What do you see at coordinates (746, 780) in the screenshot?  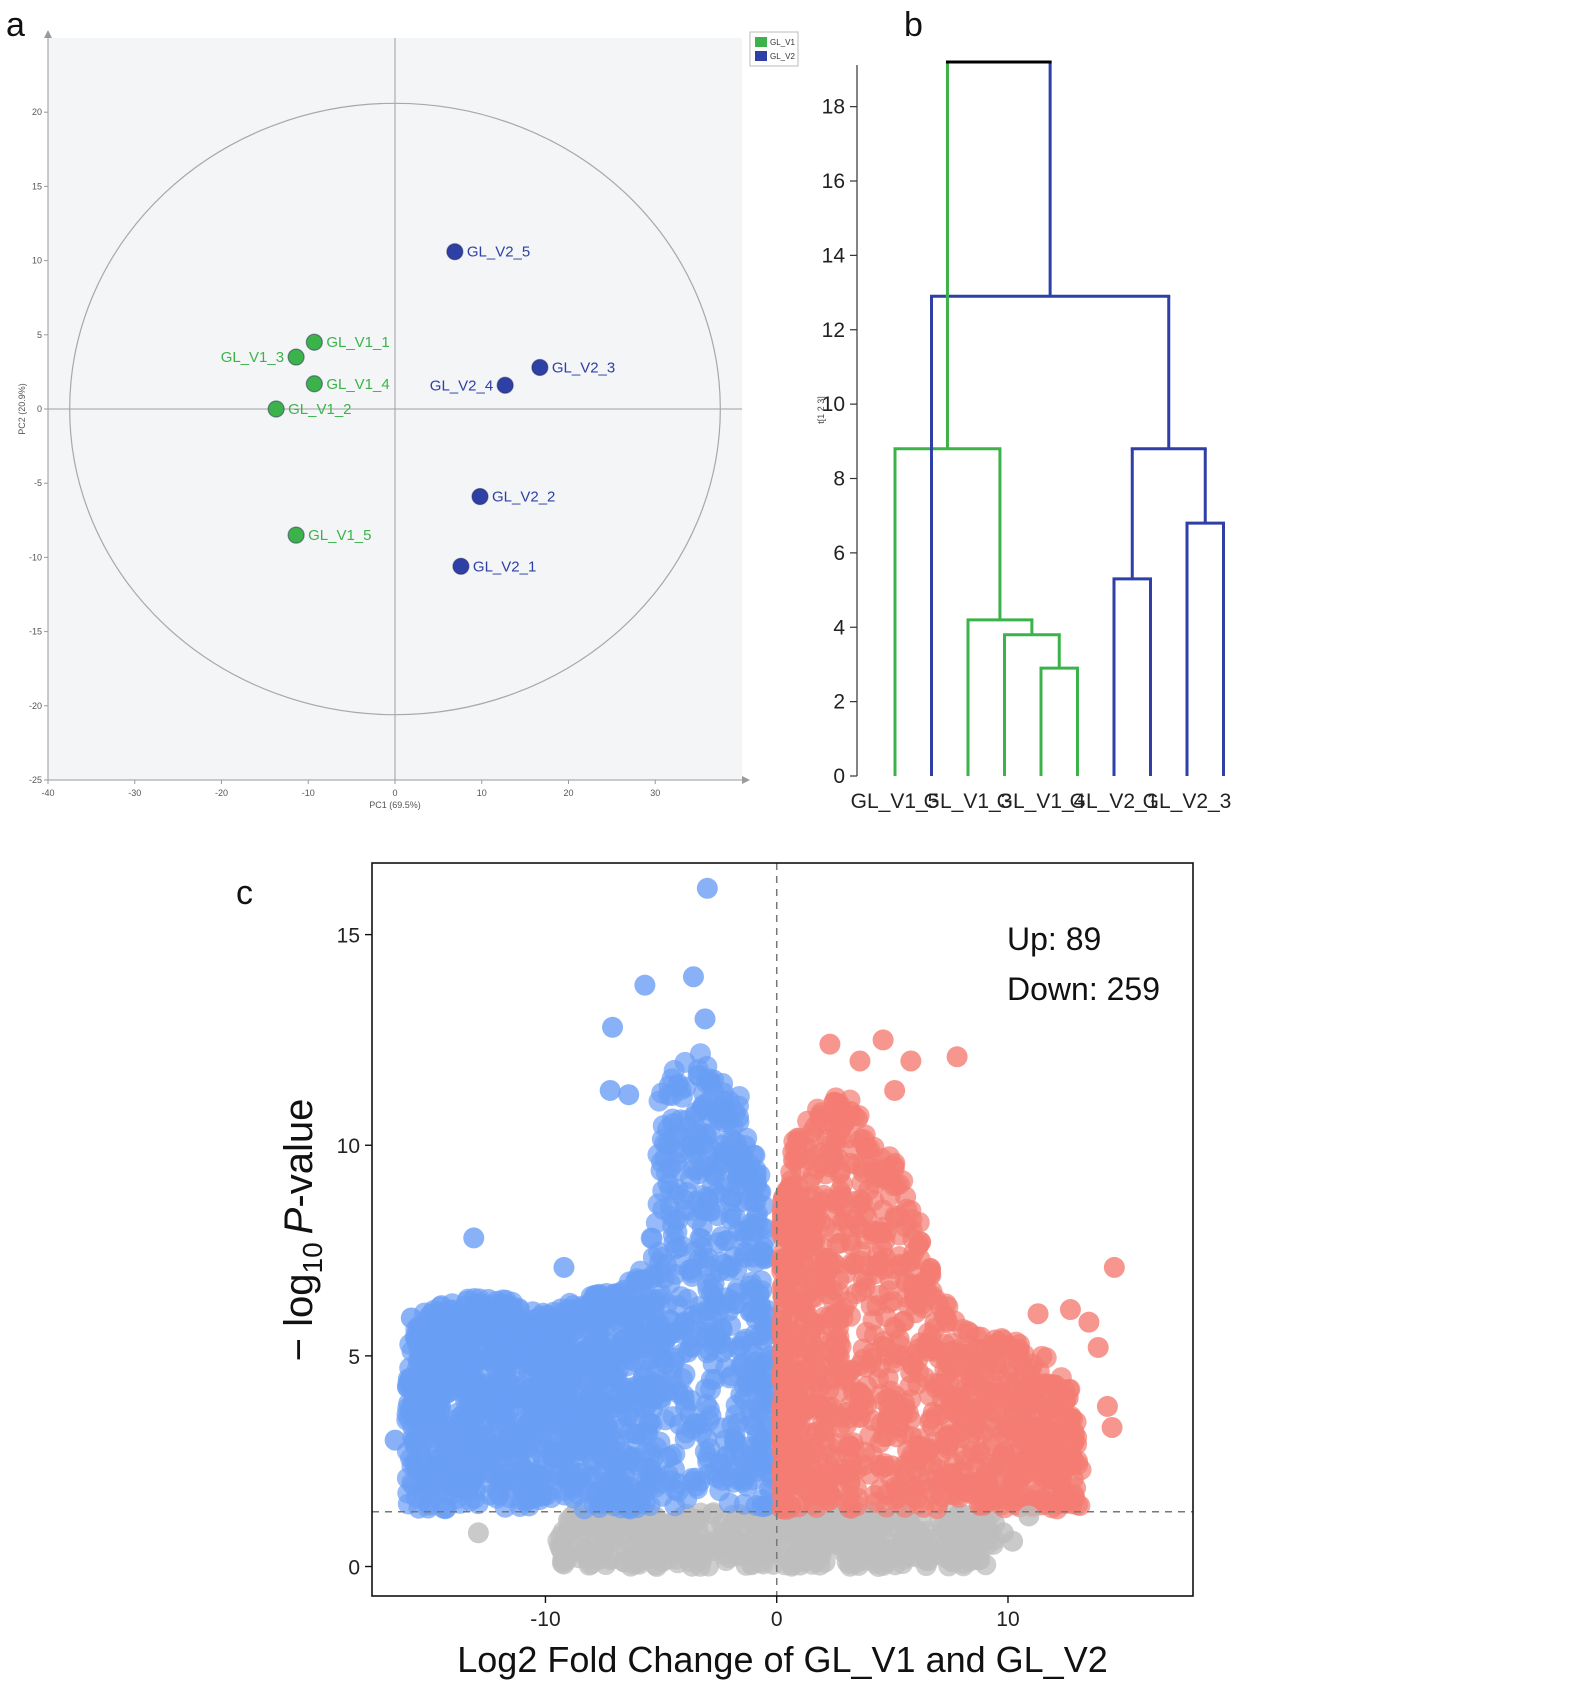 I see `pca-x-arrow` at bounding box center [746, 780].